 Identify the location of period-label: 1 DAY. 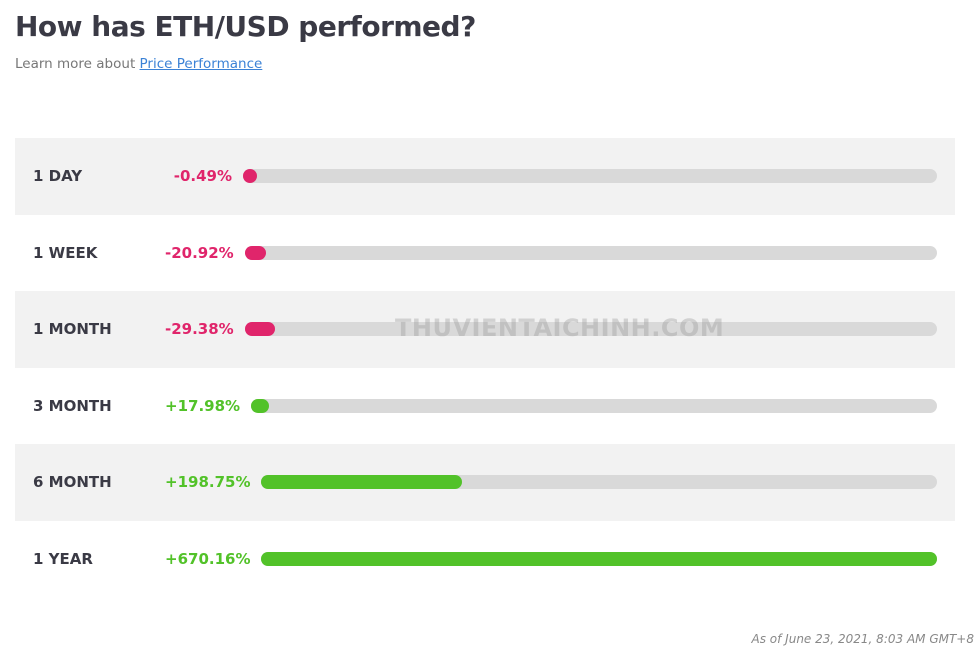
(58, 176).